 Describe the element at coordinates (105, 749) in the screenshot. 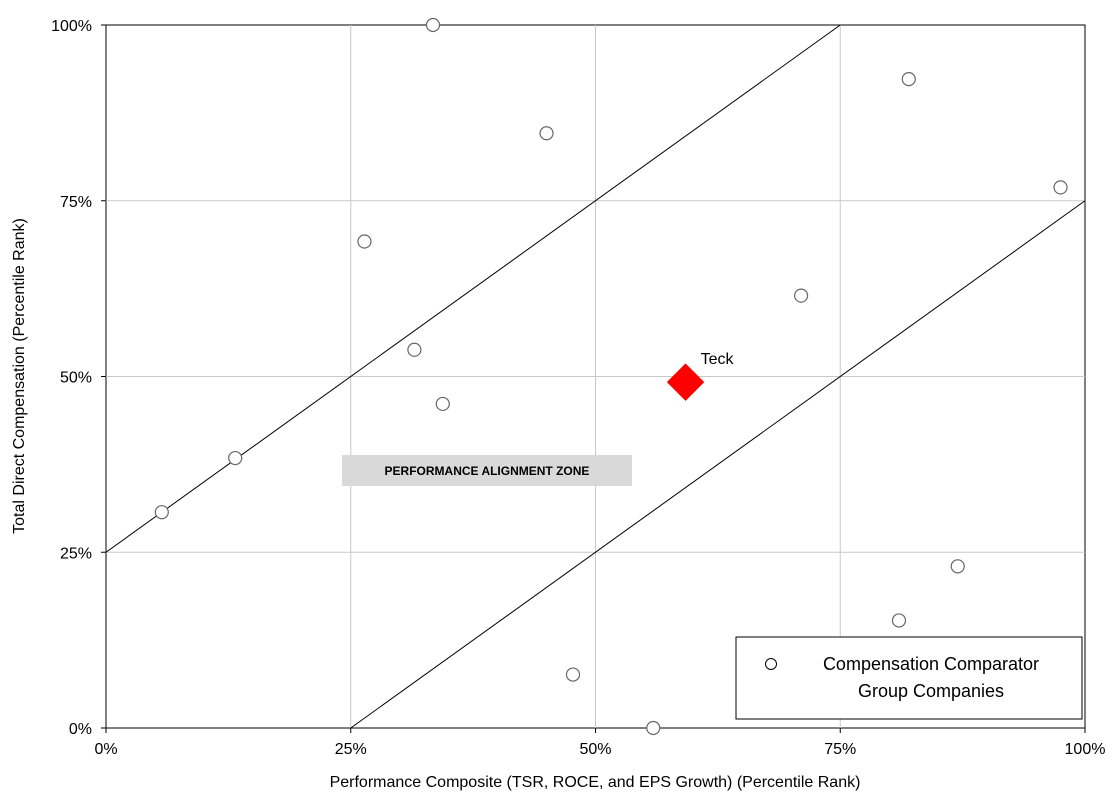

I see `x-tick-label: 0%` at that location.